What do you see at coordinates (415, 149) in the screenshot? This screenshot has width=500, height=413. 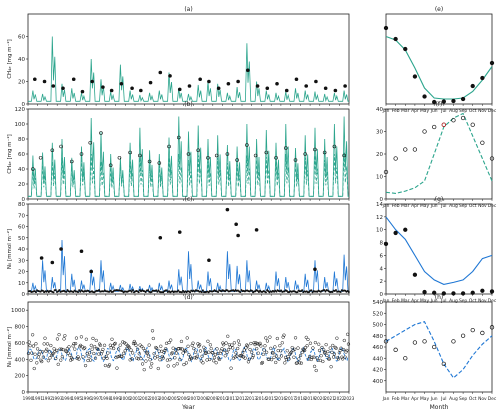 I see `panel-f-point` at bounding box center [415, 149].